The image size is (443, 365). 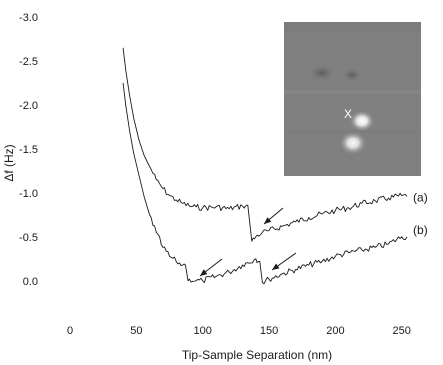 I want to click on y-tick-labels: -3.0 -2.5 -2.0 -1.5 -1.0 -0.5 0.0, so click(x=28, y=150).